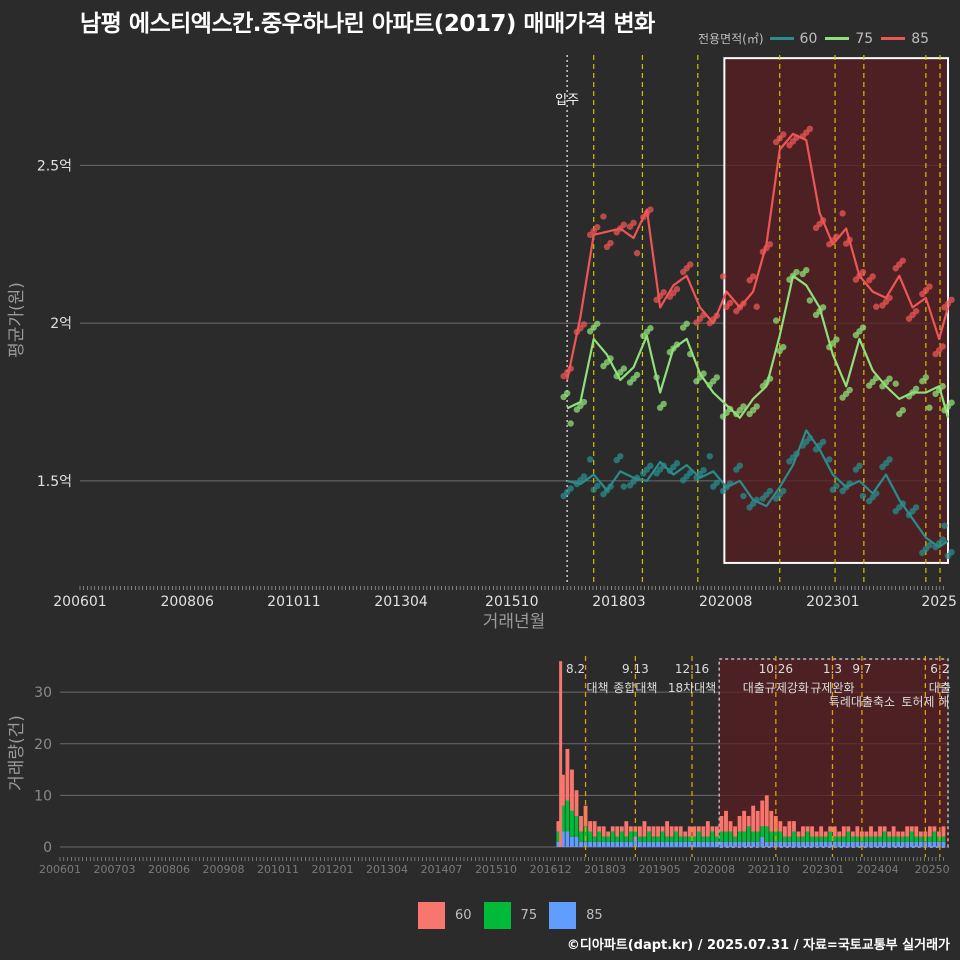  Describe the element at coordinates (367, 24) in the screenshot. I see `chart-title: 남평 에스티엑스칸.중우하나린 아파트(2017) 매매가격 변화` at that location.